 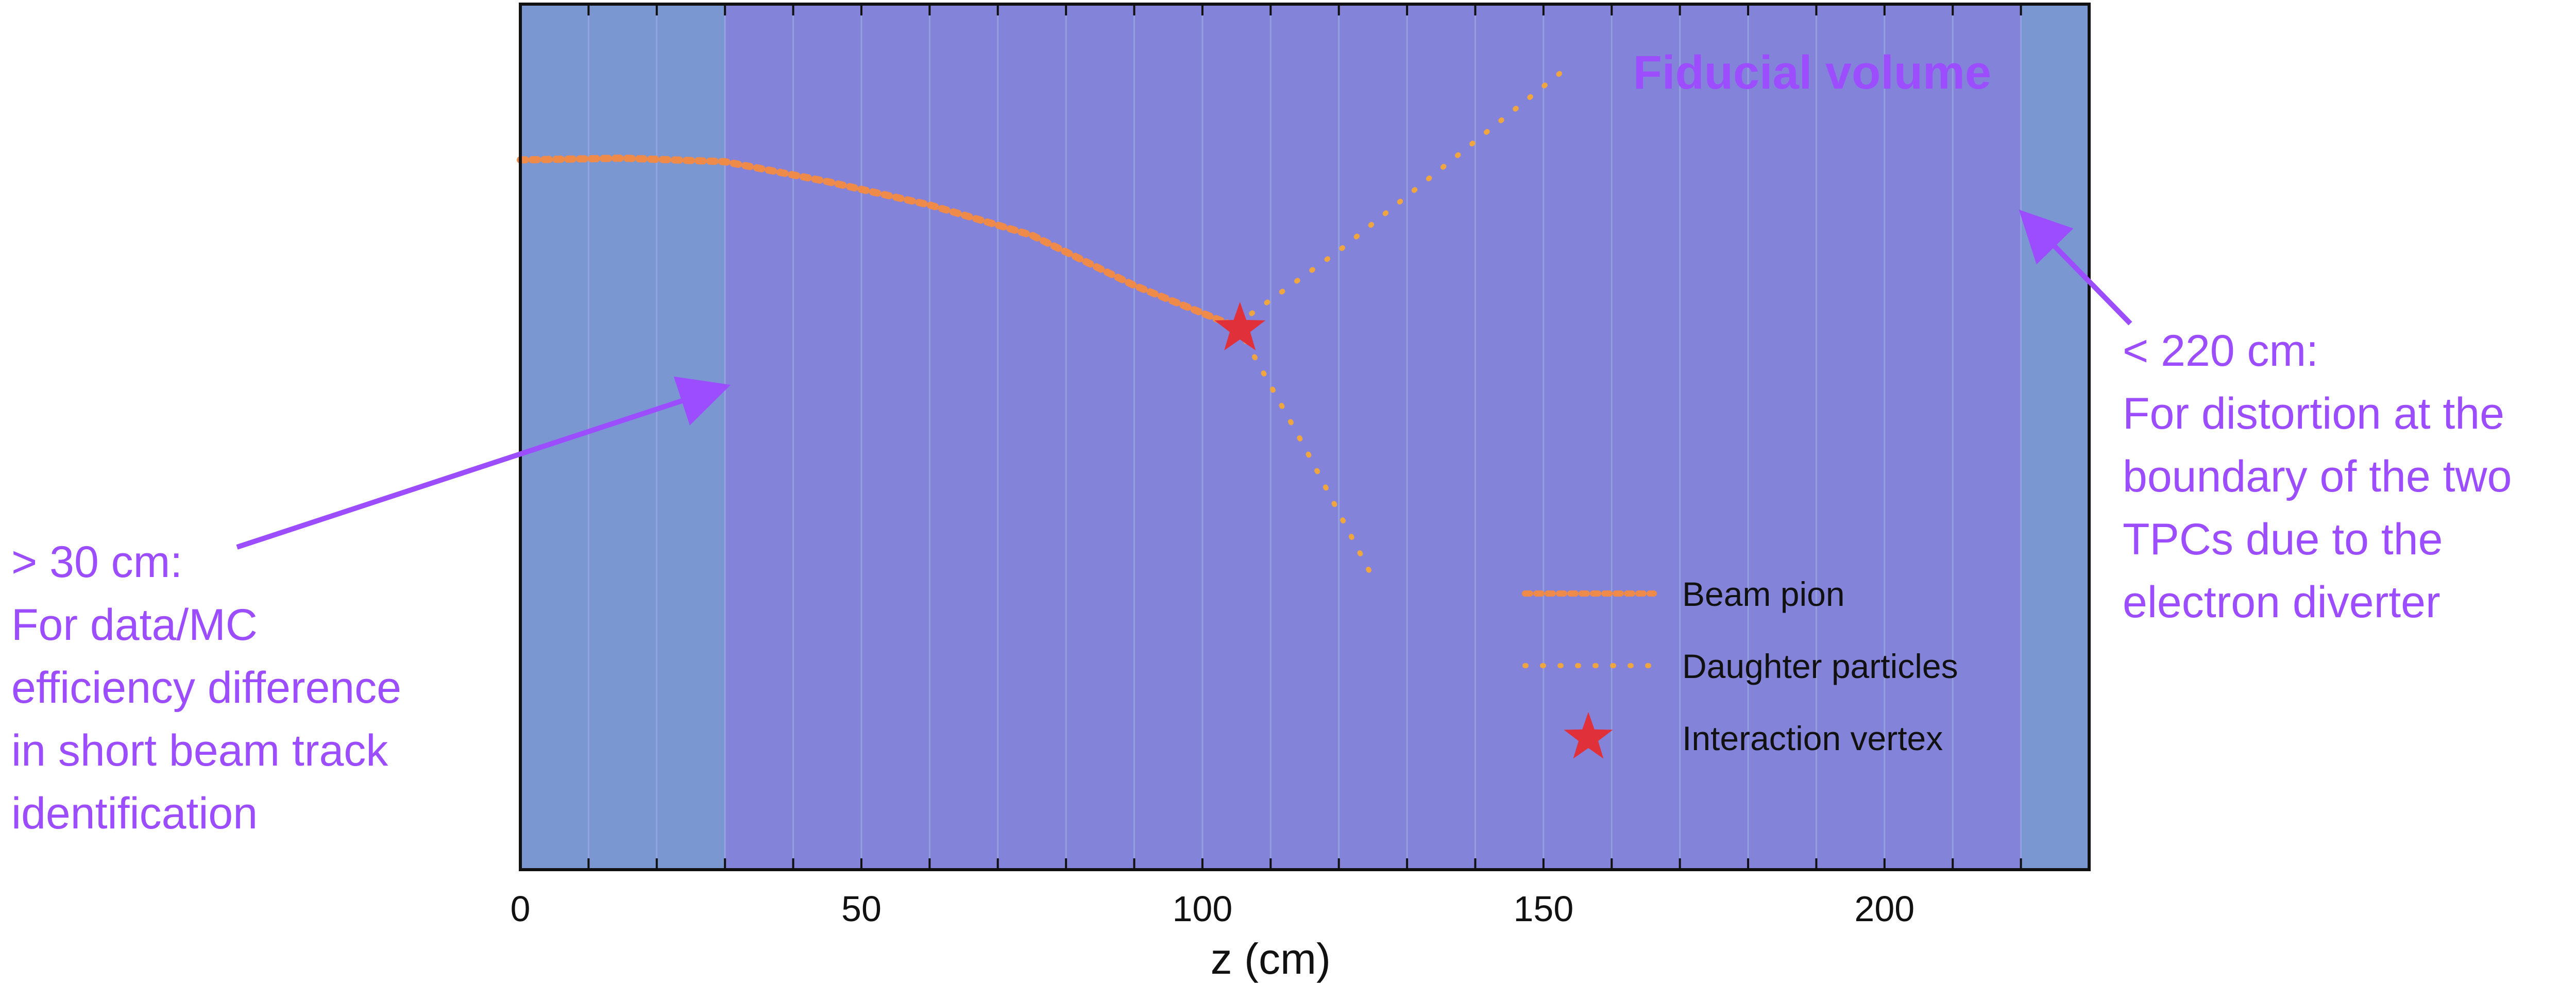 What do you see at coordinates (2075, 267) in the screenshot?
I see `annotation-arrow-upper-cut` at bounding box center [2075, 267].